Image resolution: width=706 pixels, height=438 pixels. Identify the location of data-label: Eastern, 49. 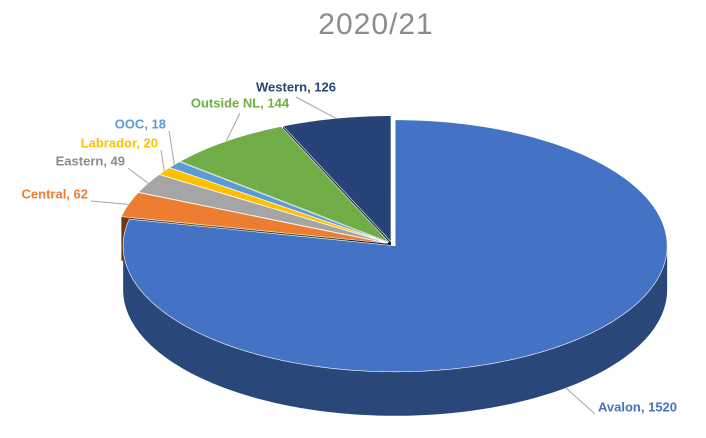
(90, 160).